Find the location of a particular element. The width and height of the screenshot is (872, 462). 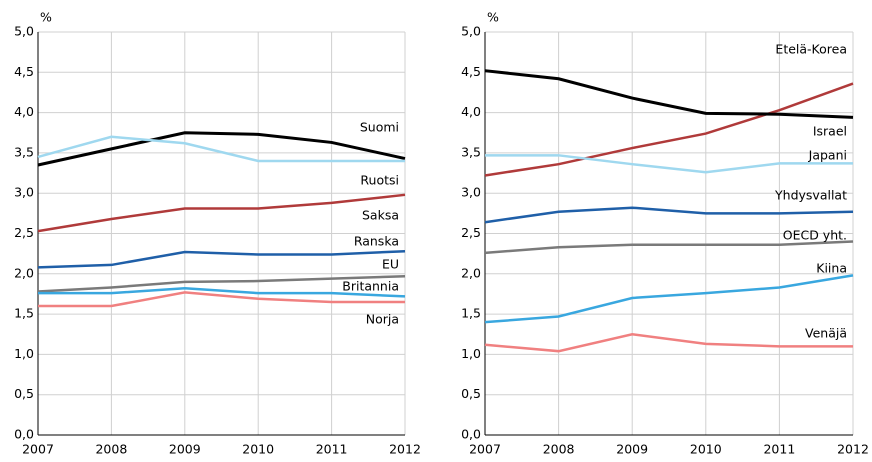

series-label: Israel is located at coordinates (830, 131).